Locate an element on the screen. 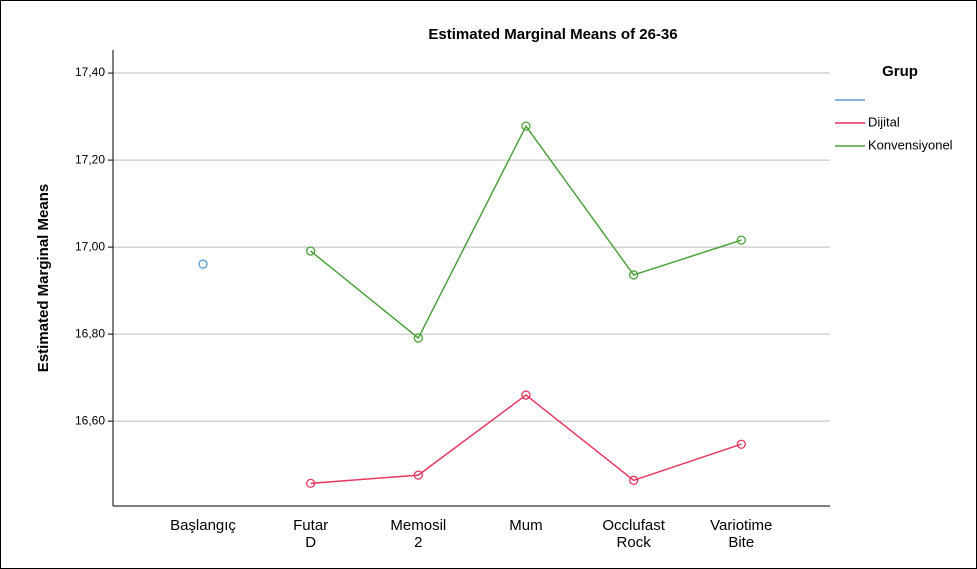 Image resolution: width=977 pixels, height=569 pixels. y-tick-label: 16,80 is located at coordinates (90, 333).